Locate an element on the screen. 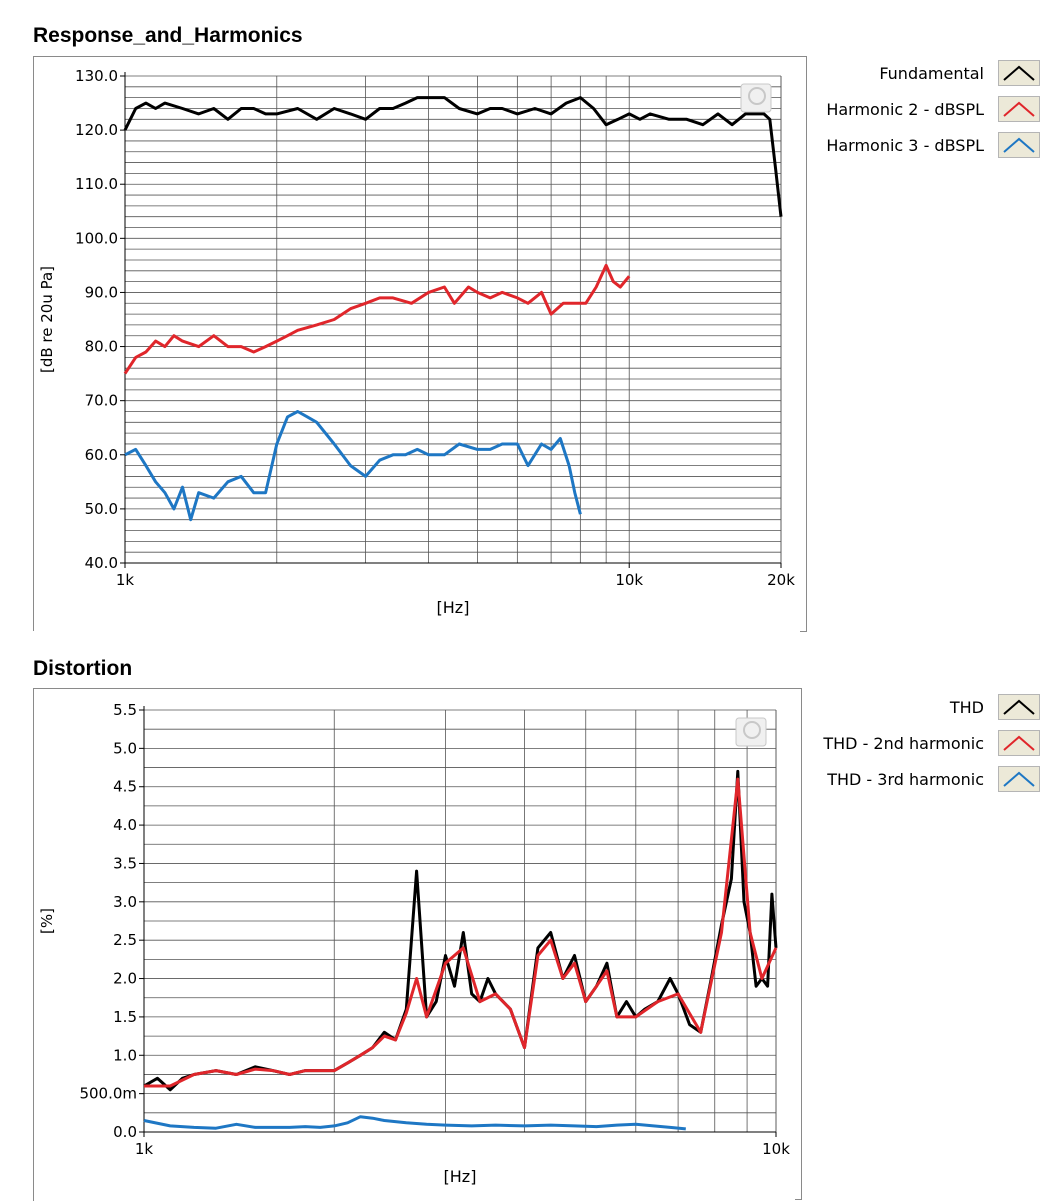 This screenshot has width=1060, height=1201. y-tick-label: 130.0 is located at coordinates (96, 76).